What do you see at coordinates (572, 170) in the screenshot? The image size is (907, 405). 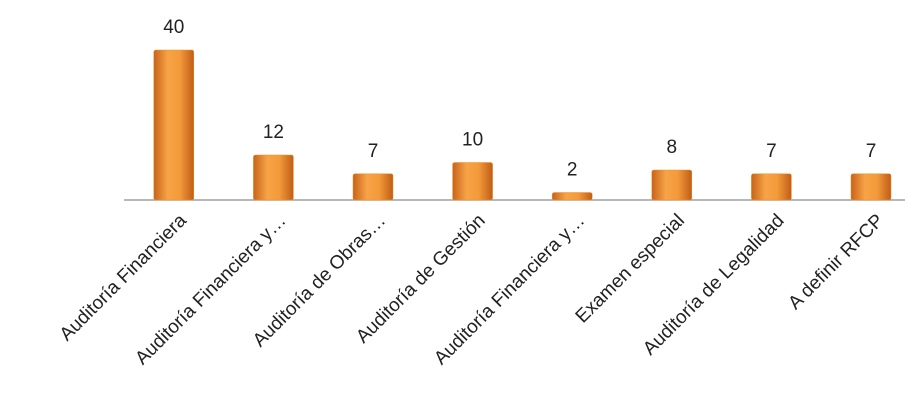 I see `value-label: 2` at bounding box center [572, 170].